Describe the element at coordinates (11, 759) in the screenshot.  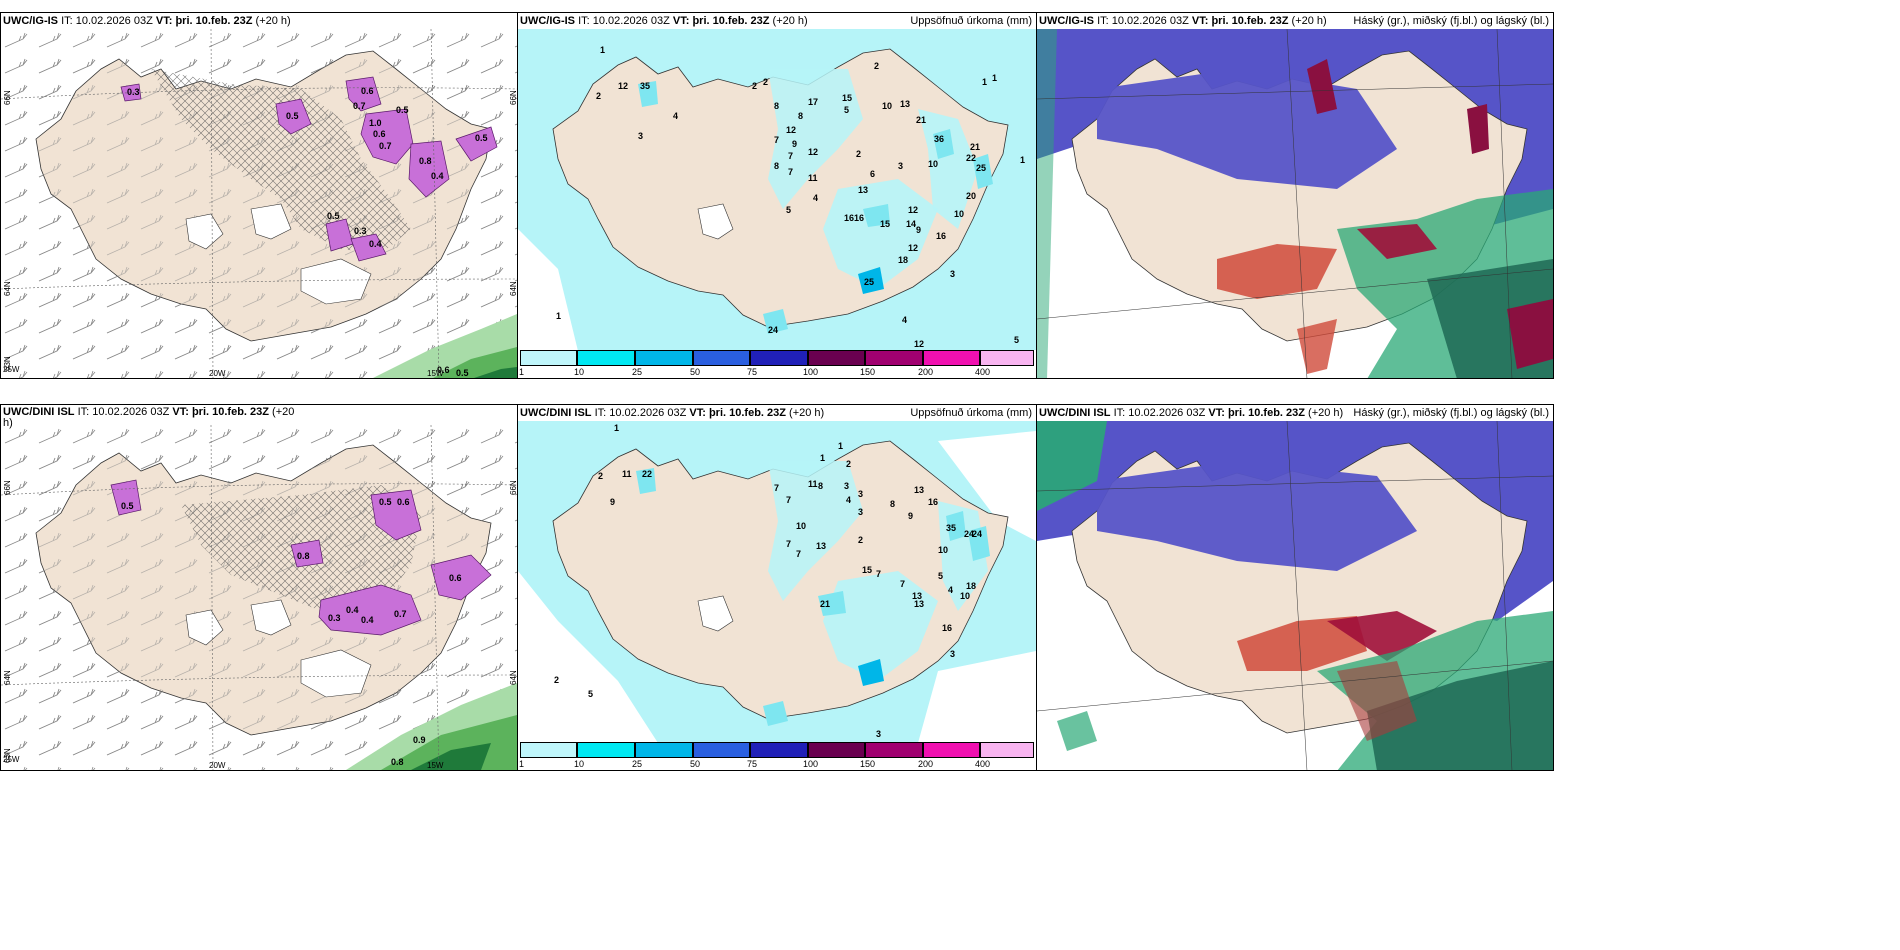
I see `lon-label: 25W` at that location.